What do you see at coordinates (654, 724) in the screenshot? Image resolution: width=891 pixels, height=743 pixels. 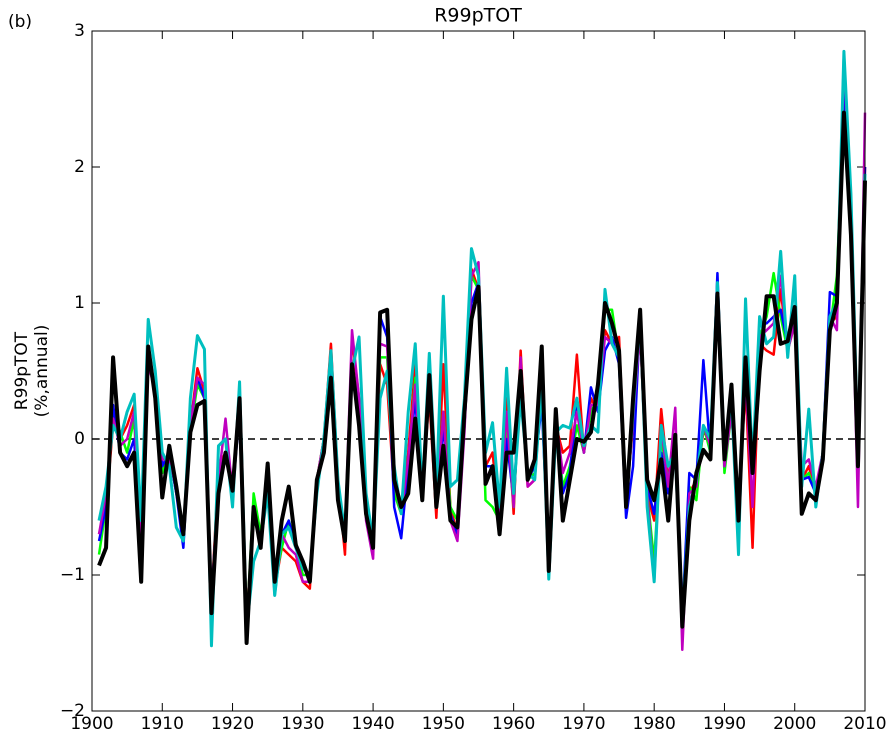 I see `x-tick-label: 1980` at bounding box center [654, 724].